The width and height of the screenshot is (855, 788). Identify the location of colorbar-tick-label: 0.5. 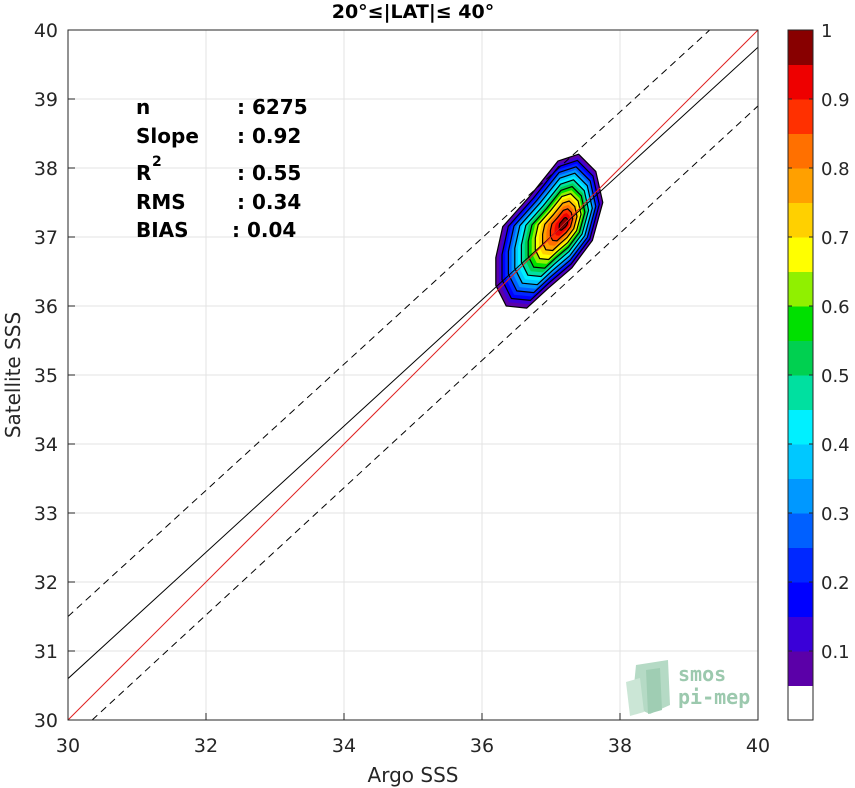
(835, 376).